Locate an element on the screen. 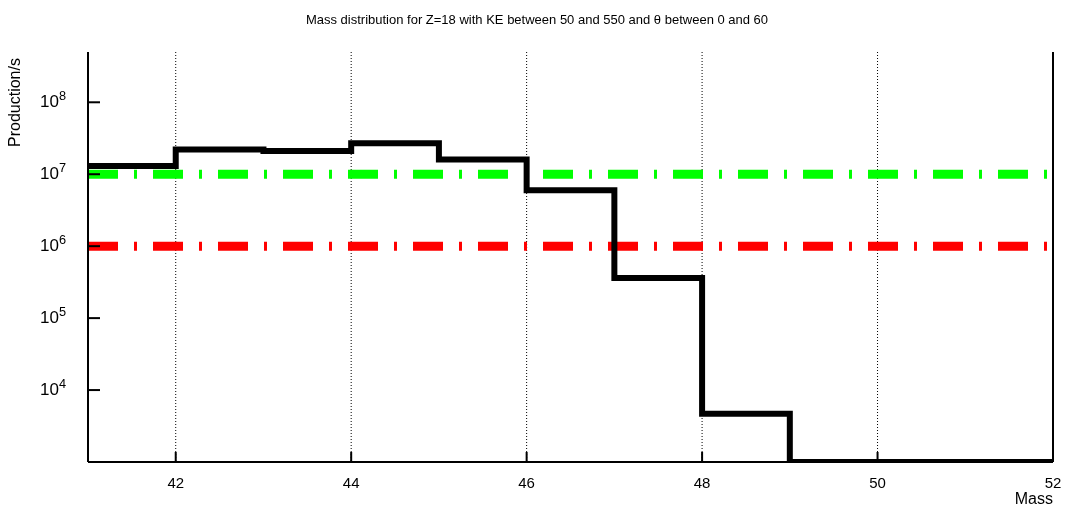 This screenshot has width=1074, height=505. y-tick-label: 10$^{6}$ is located at coordinates (52, 243).